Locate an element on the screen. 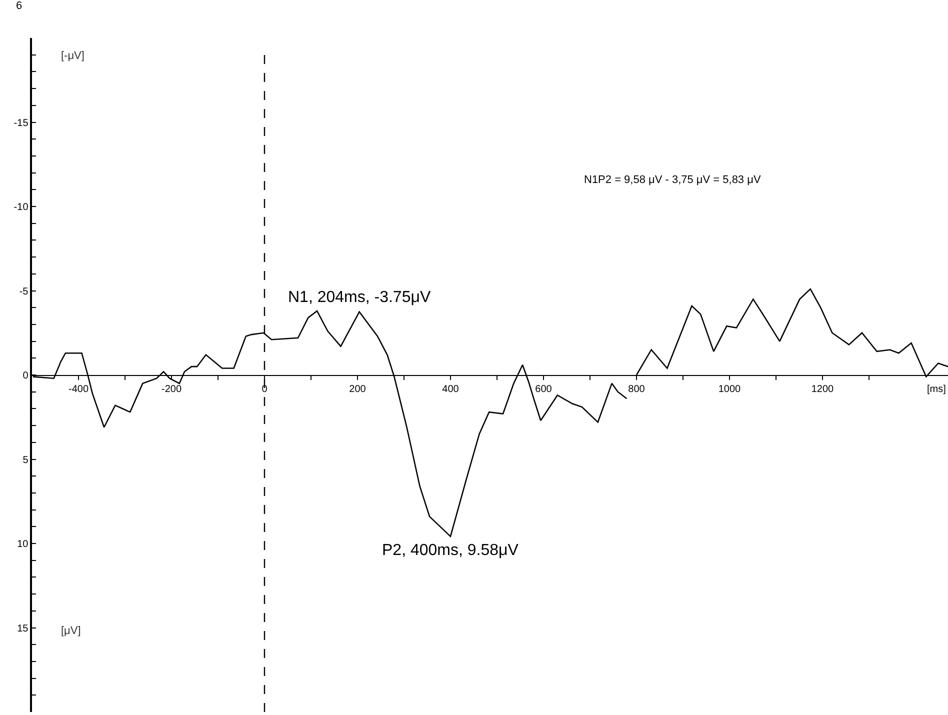 The width and height of the screenshot is (948, 715). x-tick-label: 800 is located at coordinates (637, 390).